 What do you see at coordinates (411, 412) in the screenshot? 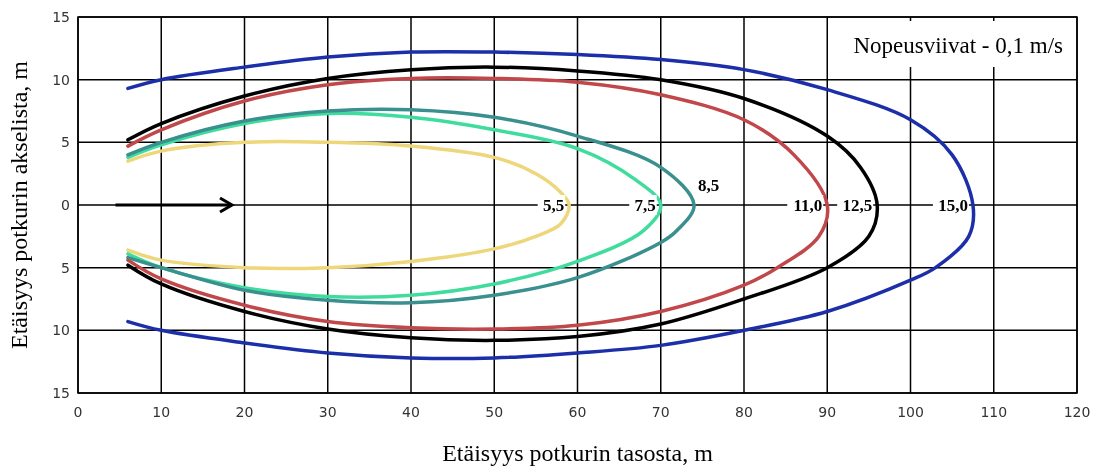
I see `x-tick-label: 40` at bounding box center [411, 412].